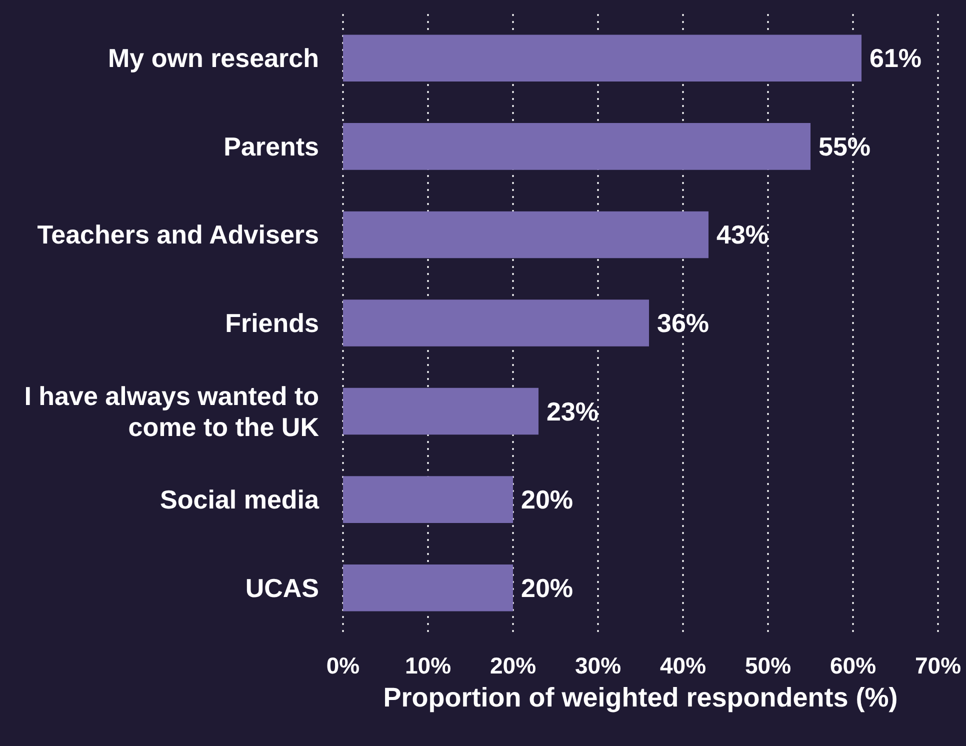 The height and width of the screenshot is (746, 966). What do you see at coordinates (178, 235) in the screenshot?
I see `y-tick-label: Teachers and Advisers` at bounding box center [178, 235].